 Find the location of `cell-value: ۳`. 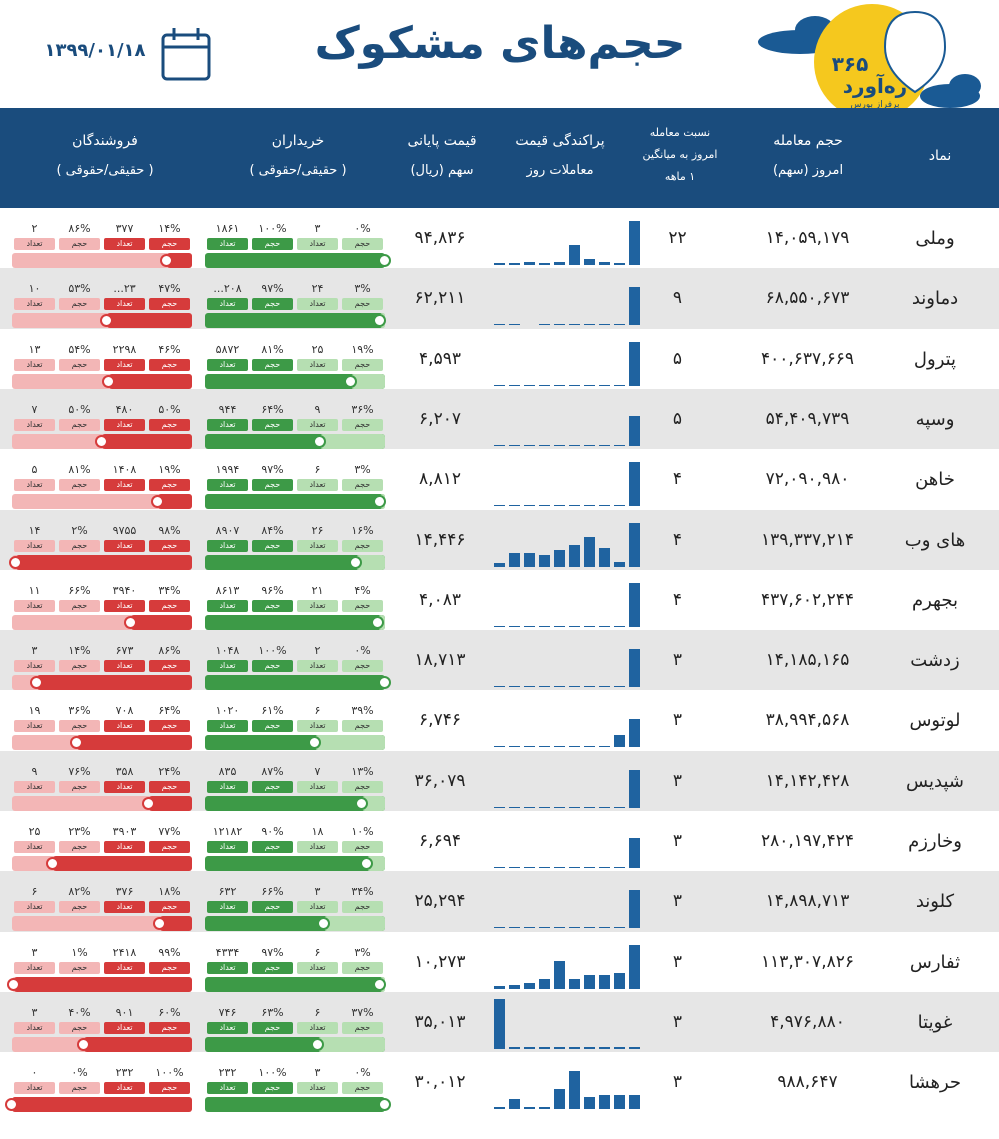

cell-value: ۳ is located at coordinates (317, 892).